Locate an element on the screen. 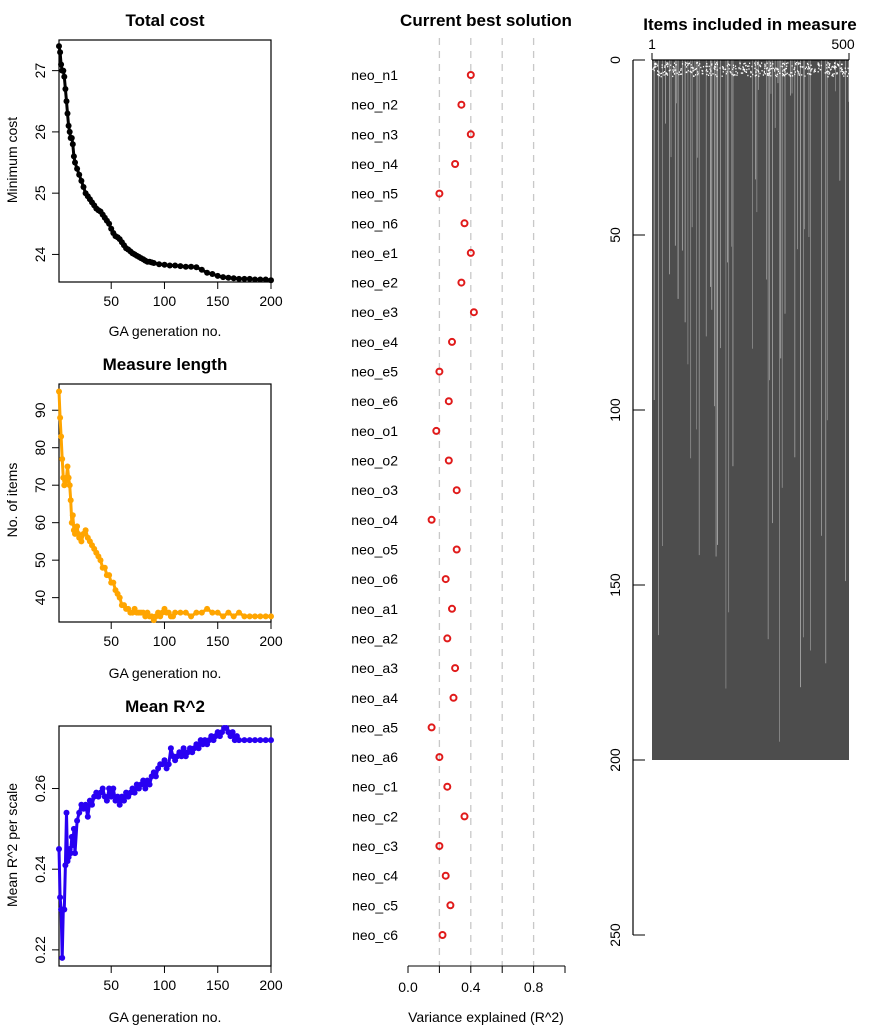 The image size is (879, 1027). category-label: neo_c5 is located at coordinates (375, 905).